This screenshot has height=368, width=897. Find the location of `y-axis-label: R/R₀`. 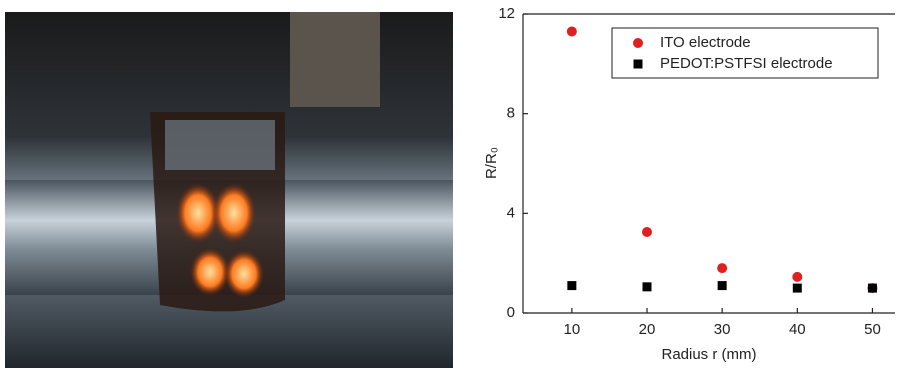

y-axis-label: R/R₀ is located at coordinates (491, 163).